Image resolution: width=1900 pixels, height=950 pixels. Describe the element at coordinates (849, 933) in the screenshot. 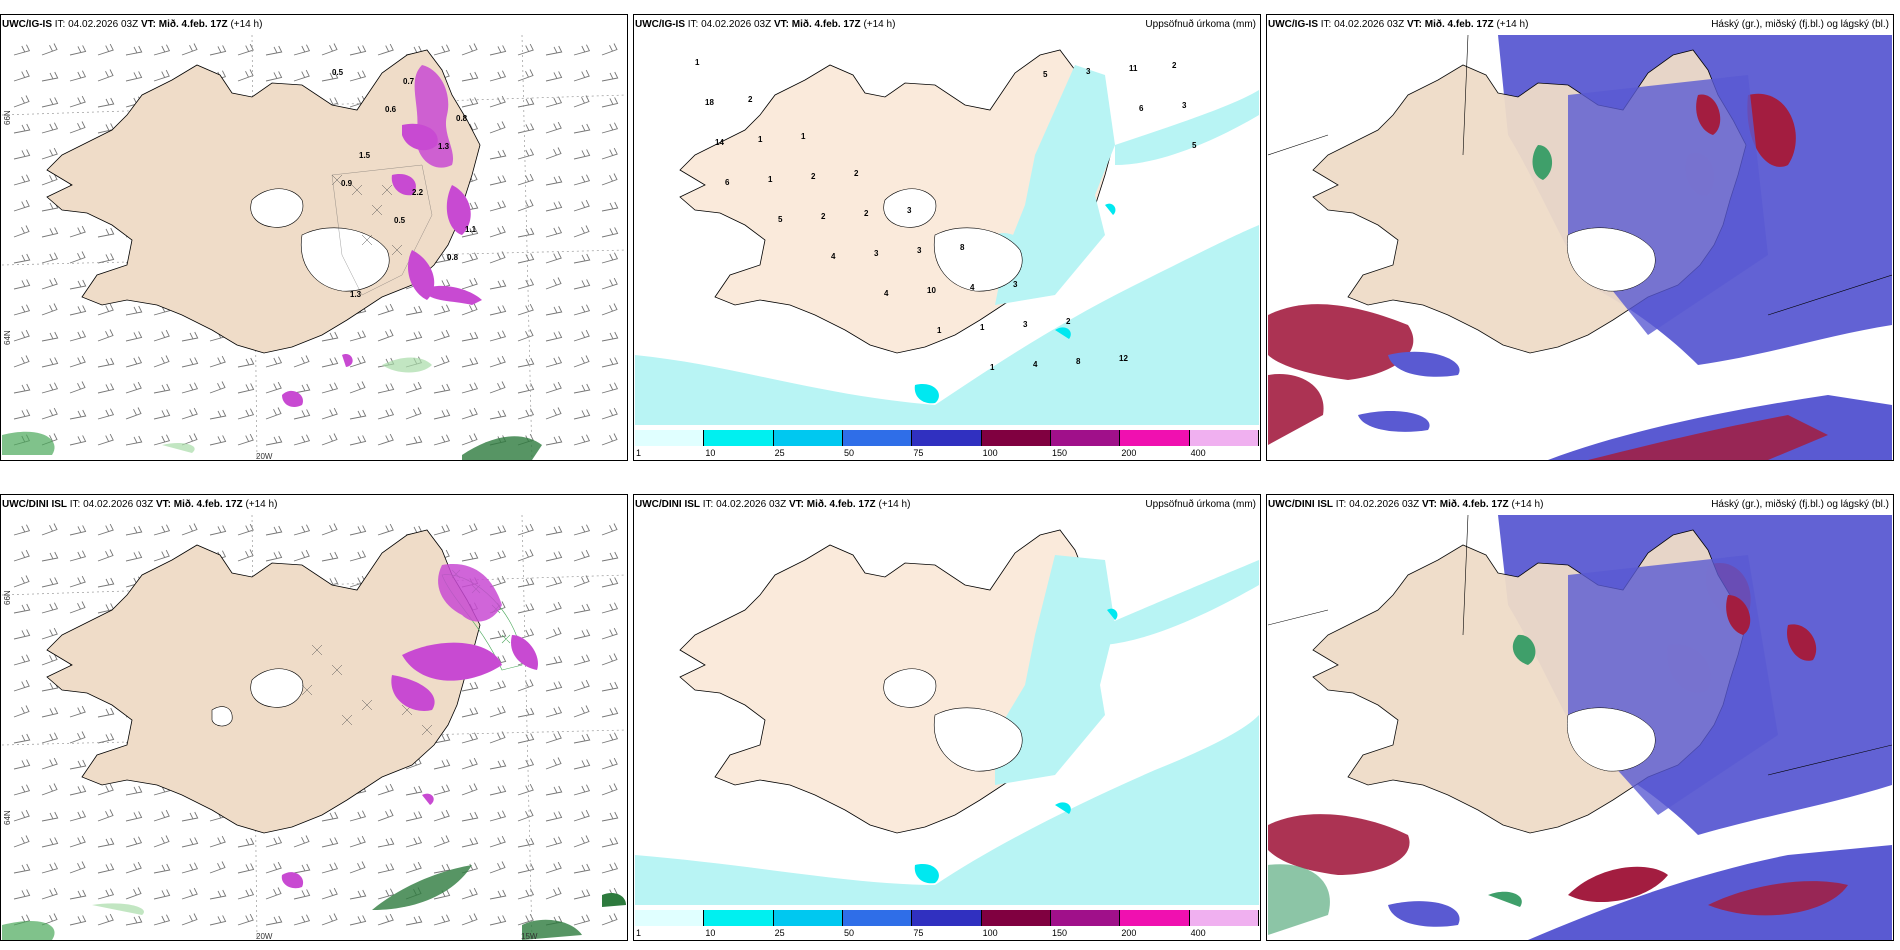

I see `colorbar-tick: 50` at that location.